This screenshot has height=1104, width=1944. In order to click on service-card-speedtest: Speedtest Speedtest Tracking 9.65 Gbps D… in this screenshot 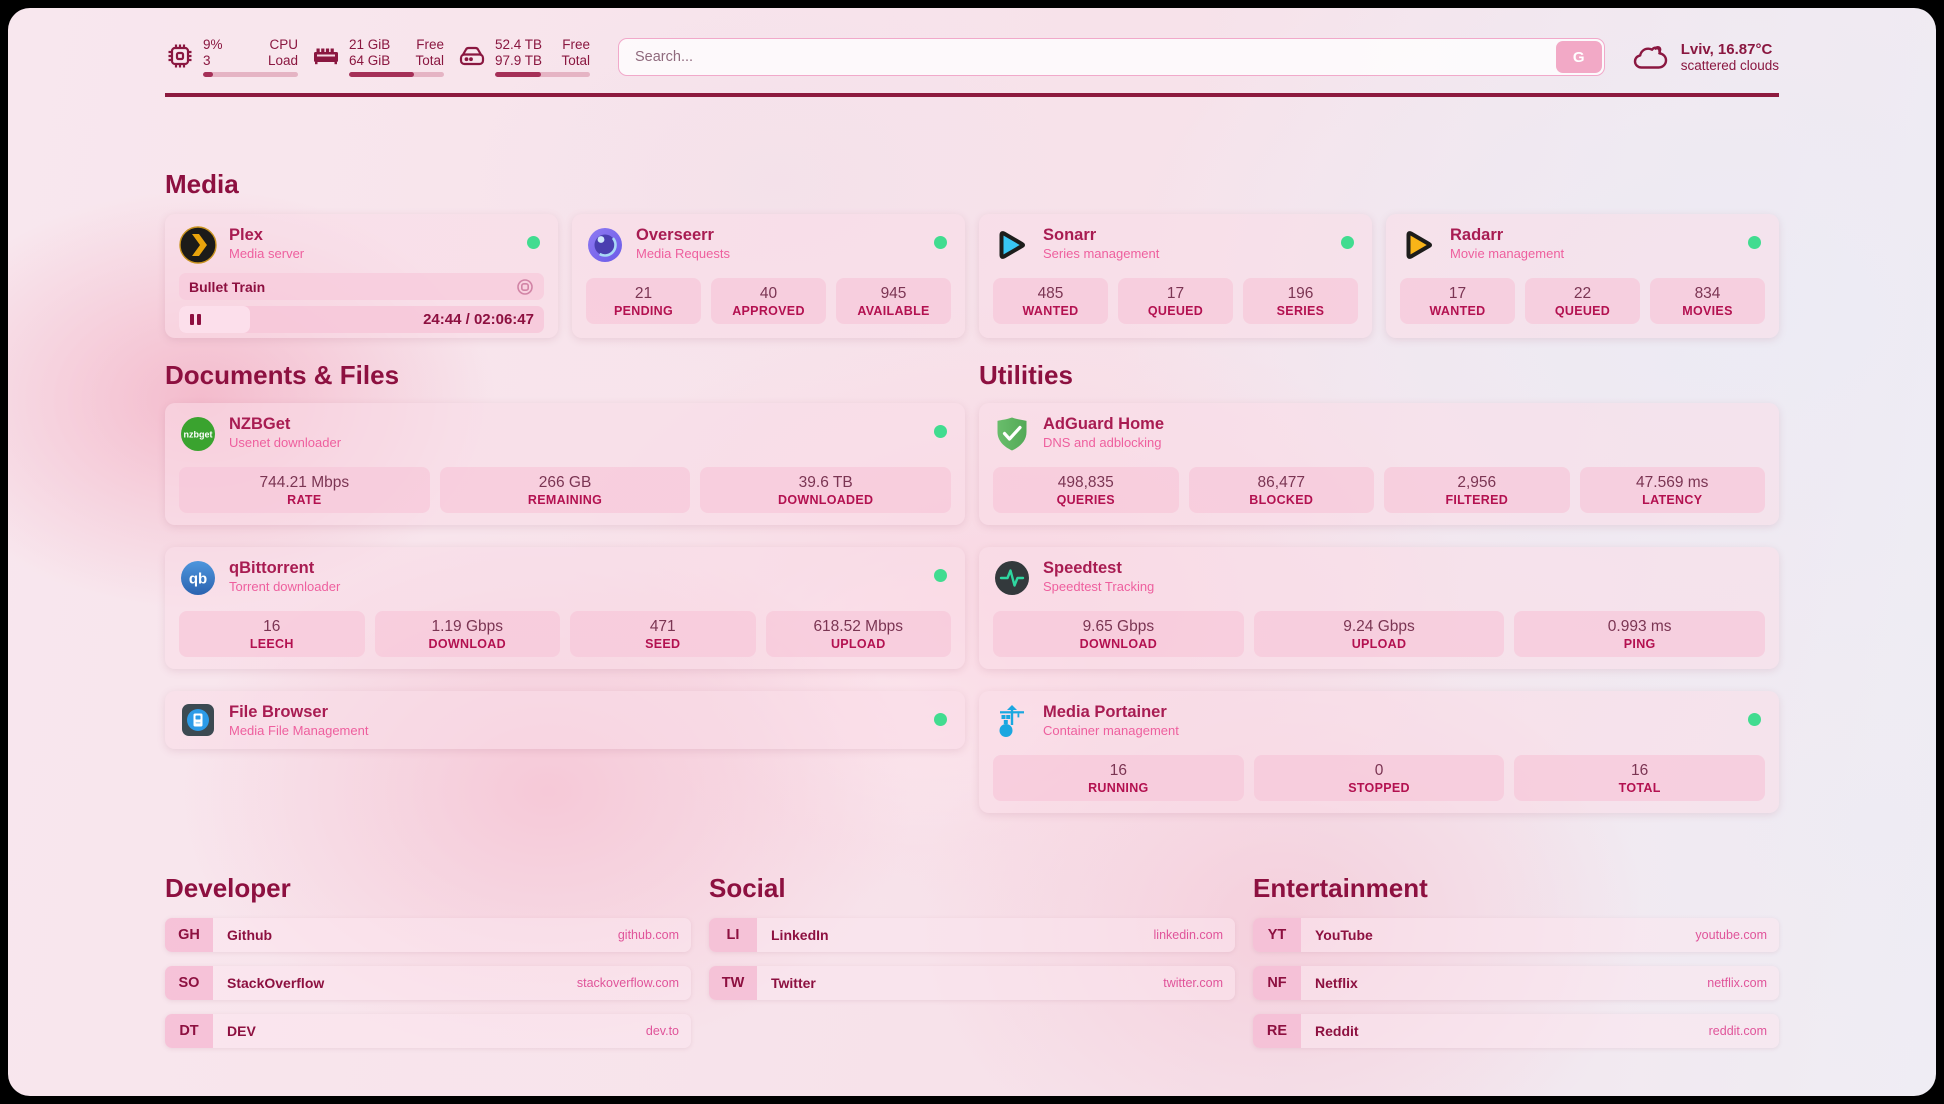, I will do `click(1379, 608)`.